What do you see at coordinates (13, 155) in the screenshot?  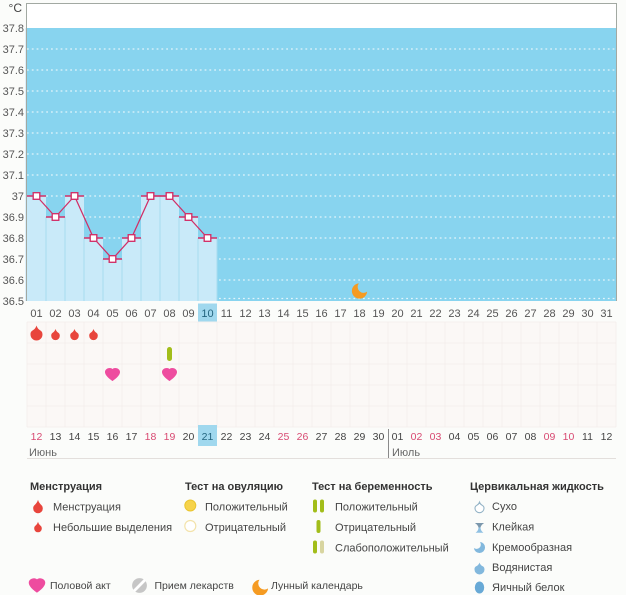 I see `svg-text: 37.2` at bounding box center [13, 155].